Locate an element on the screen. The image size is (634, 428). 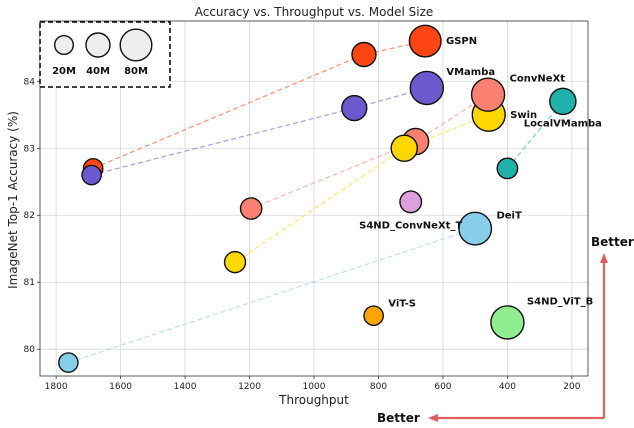
y-tick-label: 81 is located at coordinates (29, 283).